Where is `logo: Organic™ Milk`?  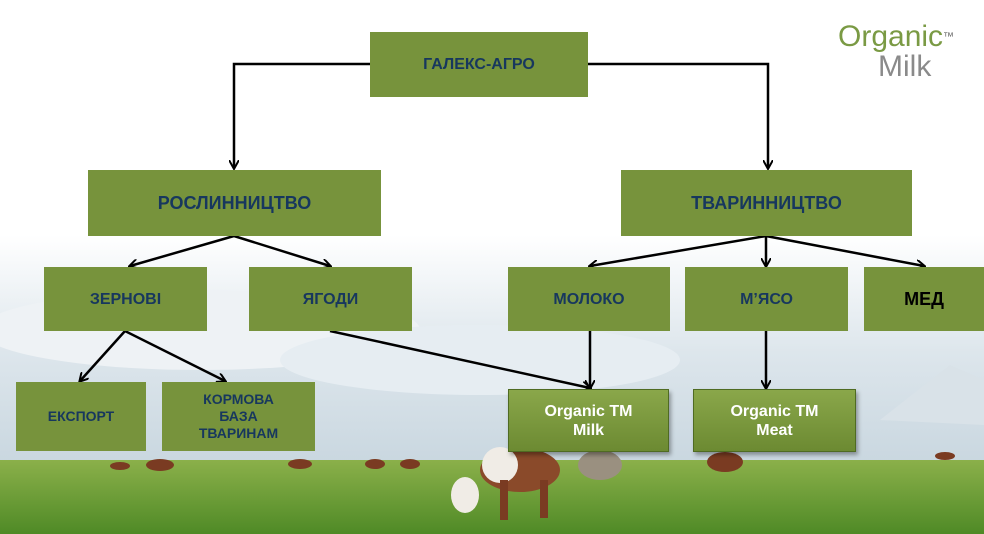
logo: Organic™ Milk is located at coordinates (896, 52).